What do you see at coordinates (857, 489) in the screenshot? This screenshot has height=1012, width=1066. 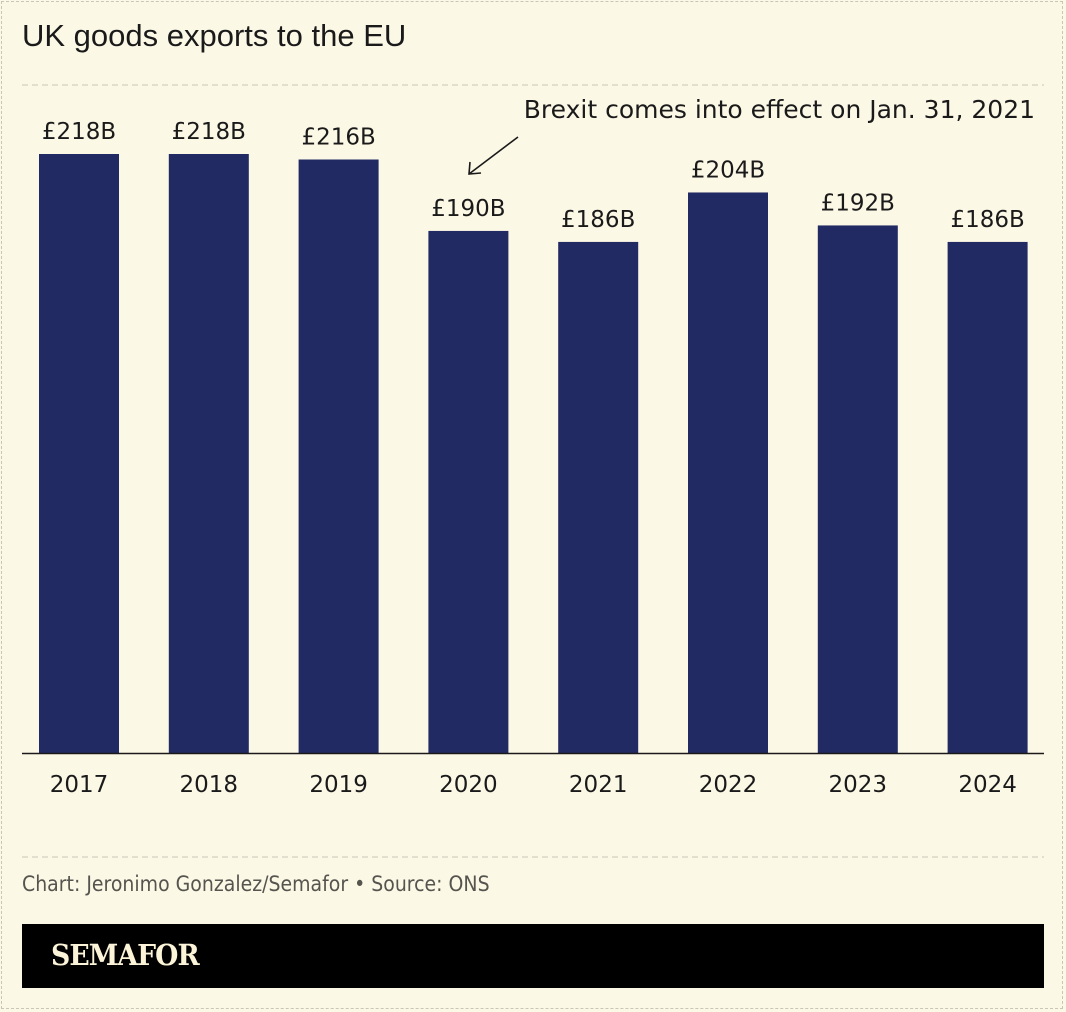 I see `bar-2023` at bounding box center [857, 489].